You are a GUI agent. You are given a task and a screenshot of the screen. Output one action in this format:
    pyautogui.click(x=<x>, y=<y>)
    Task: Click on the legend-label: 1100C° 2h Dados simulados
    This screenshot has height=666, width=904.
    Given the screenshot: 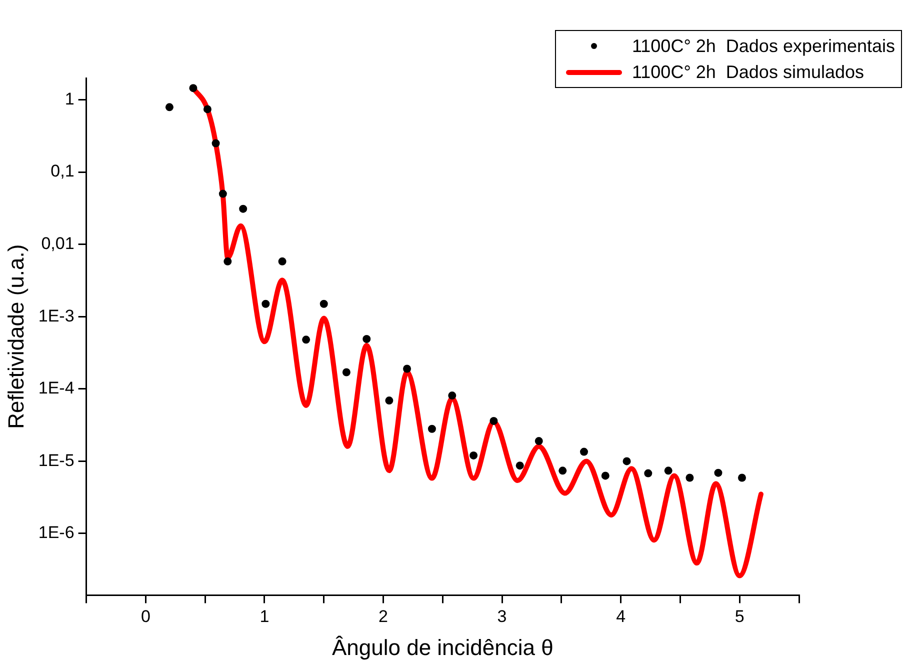 What is the action you would take?
    pyautogui.click(x=748, y=72)
    